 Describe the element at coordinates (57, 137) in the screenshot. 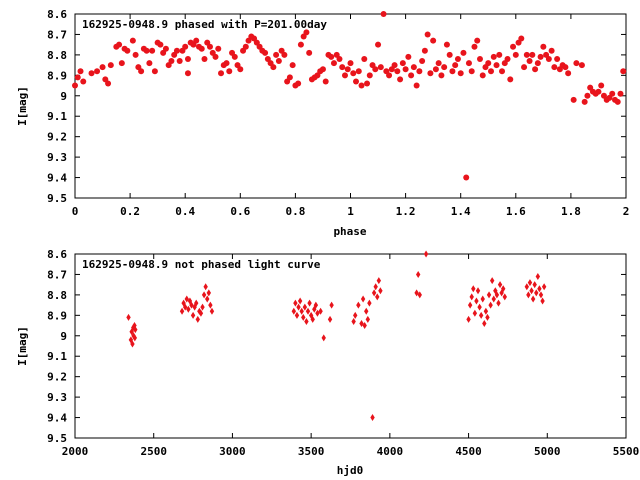

I see `y-tick-label: 9.2` at that location.